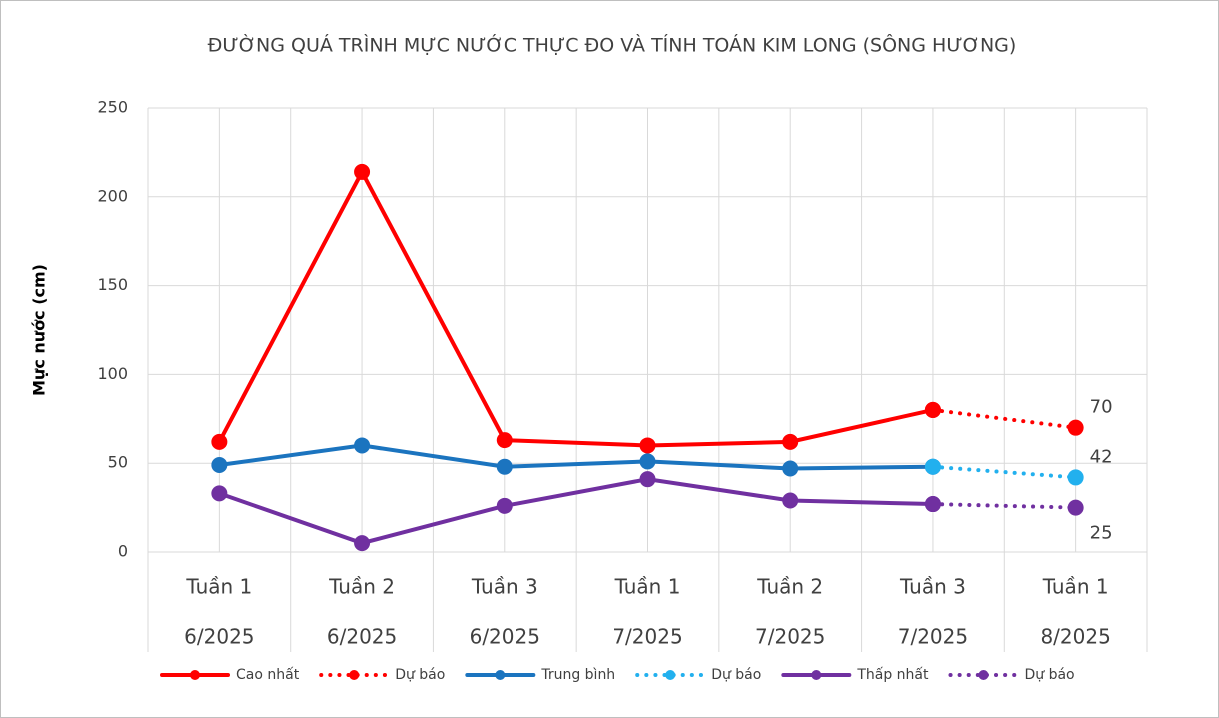 This screenshot has width=1219, height=718. I want to click on y-tick-label: 250, so click(112, 107).